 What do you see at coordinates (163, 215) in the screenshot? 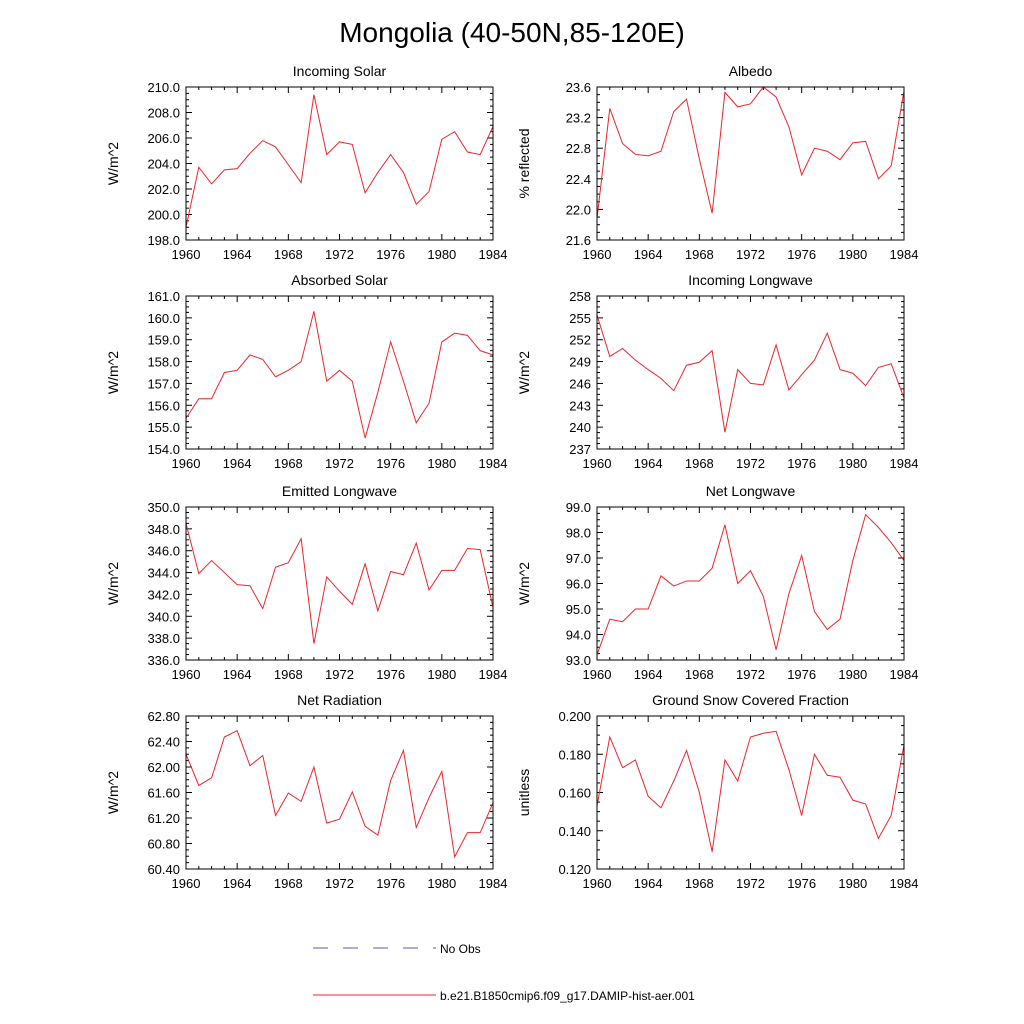
I see `y-tick-label: 200.0` at bounding box center [163, 215].